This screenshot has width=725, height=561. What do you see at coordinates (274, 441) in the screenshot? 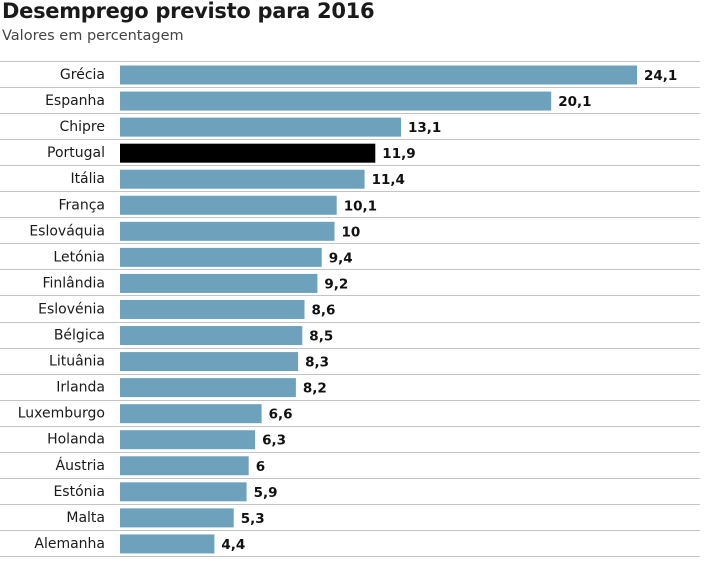
I see `value-label-holanda: 6,3` at bounding box center [274, 441].